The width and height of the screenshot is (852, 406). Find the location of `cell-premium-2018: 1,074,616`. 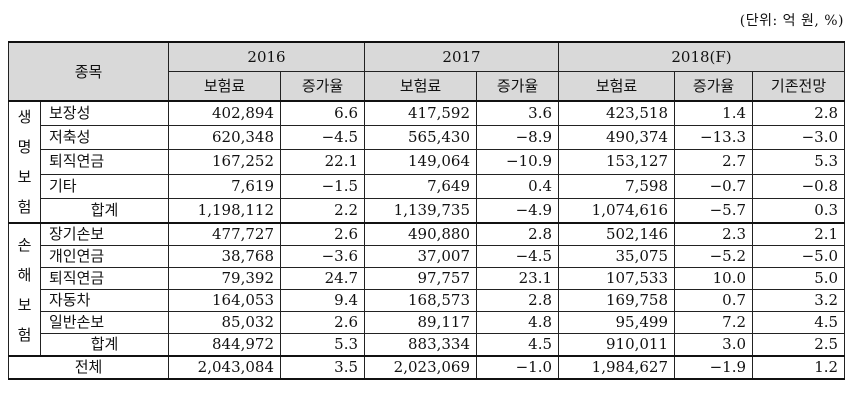

cell-premium-2018: 1,074,616 is located at coordinates (617, 210).